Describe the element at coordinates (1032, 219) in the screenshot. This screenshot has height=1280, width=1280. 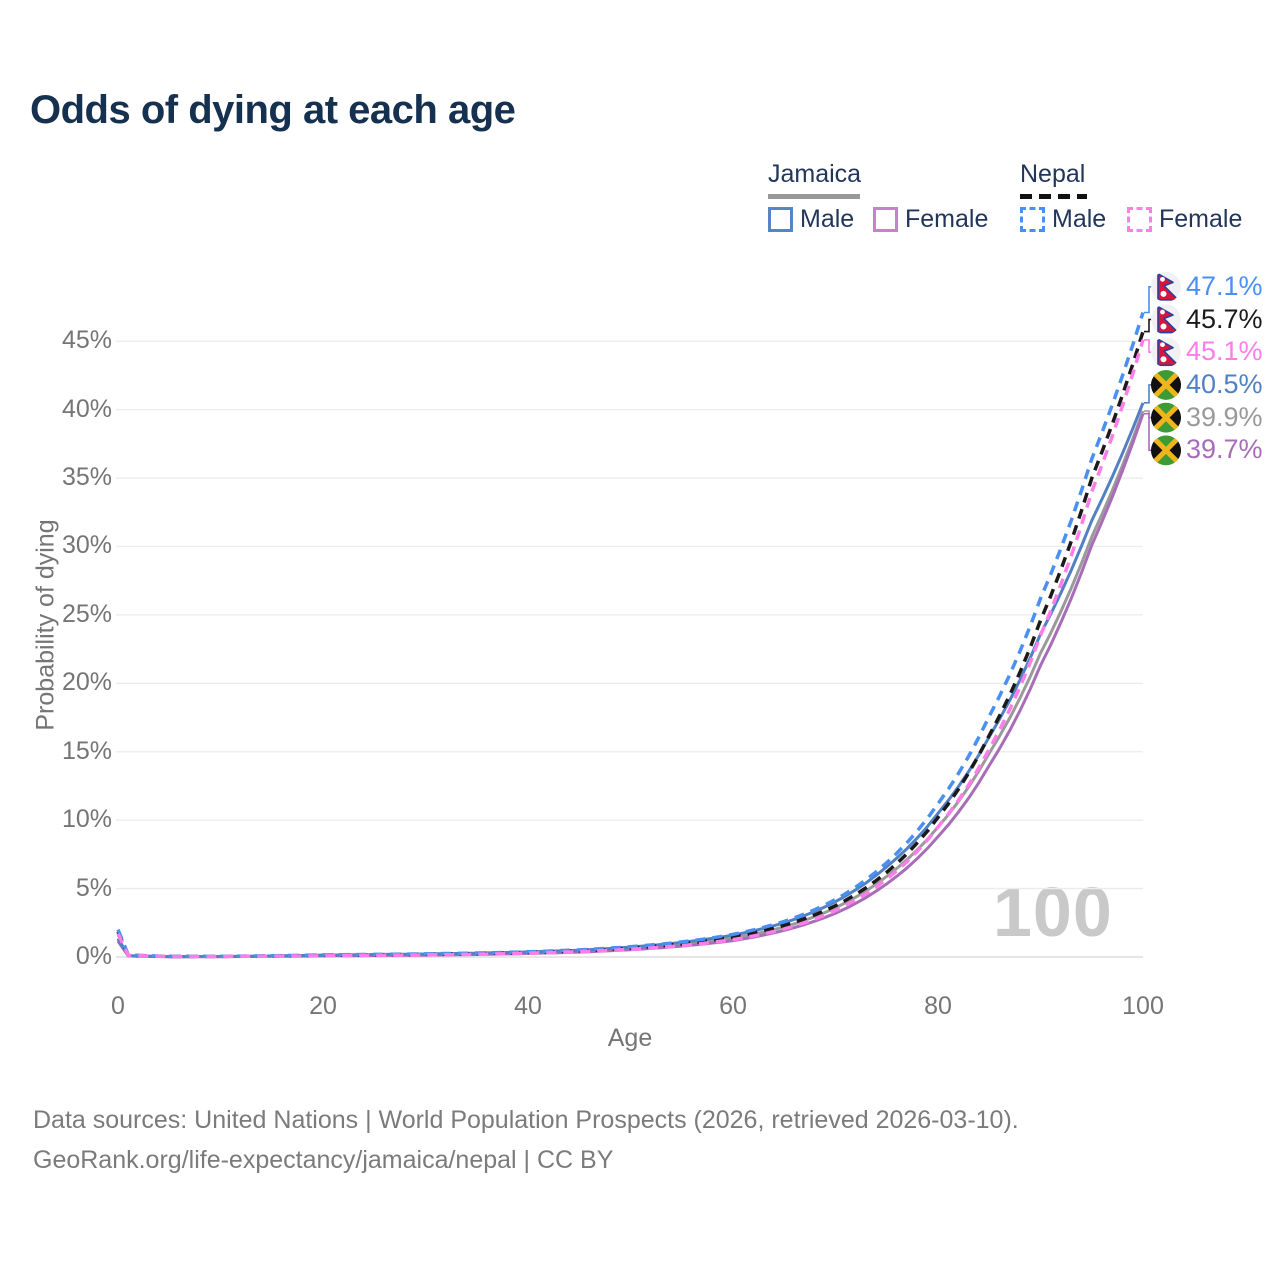
I see `nepal-male-swatch-icon` at that location.